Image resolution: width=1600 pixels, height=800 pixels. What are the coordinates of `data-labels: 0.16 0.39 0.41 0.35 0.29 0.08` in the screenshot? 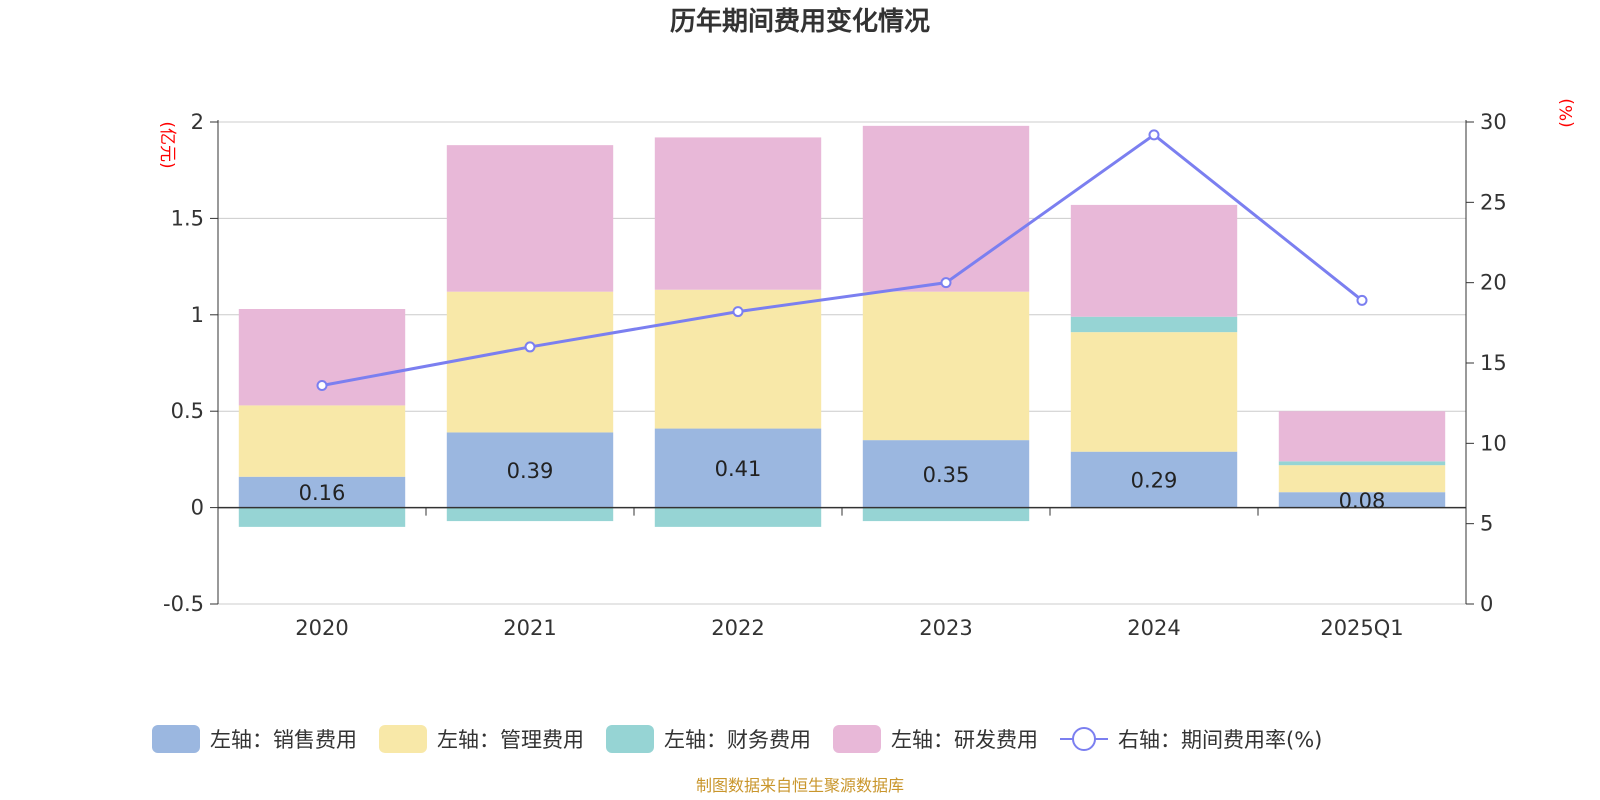 It's located at (842, 485).